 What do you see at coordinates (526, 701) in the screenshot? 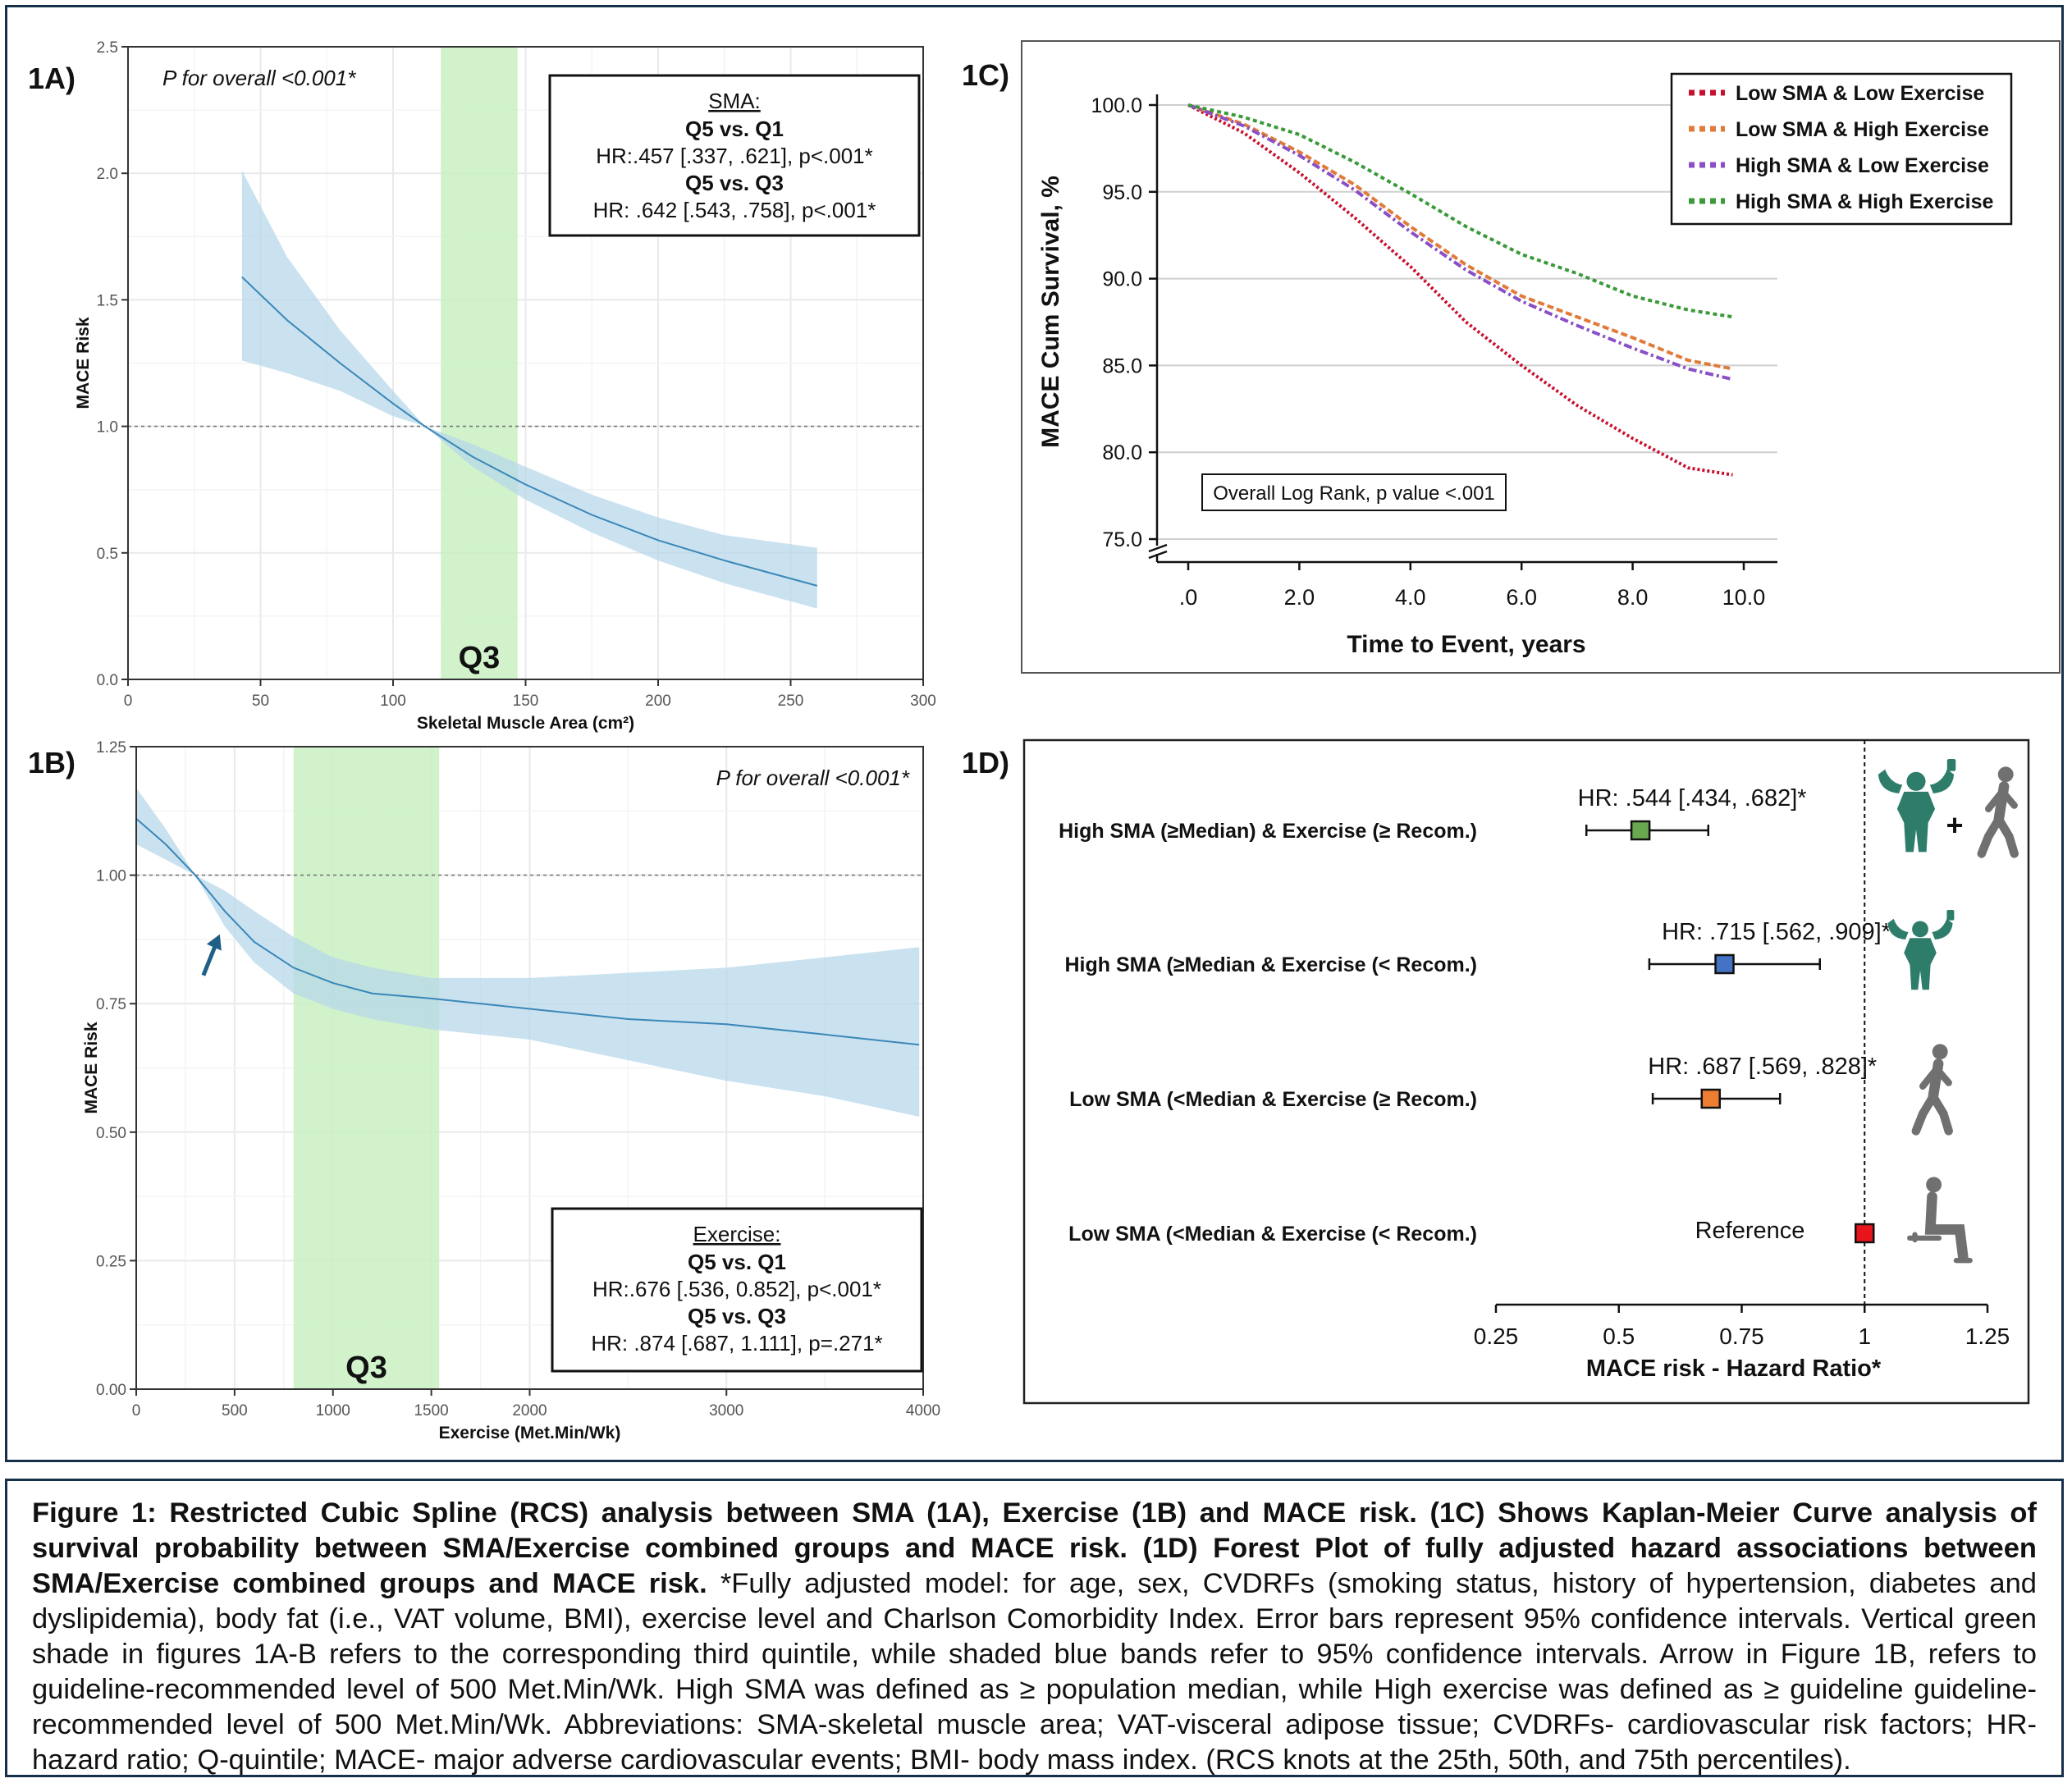
I see `x-tick-label: 150` at bounding box center [526, 701].